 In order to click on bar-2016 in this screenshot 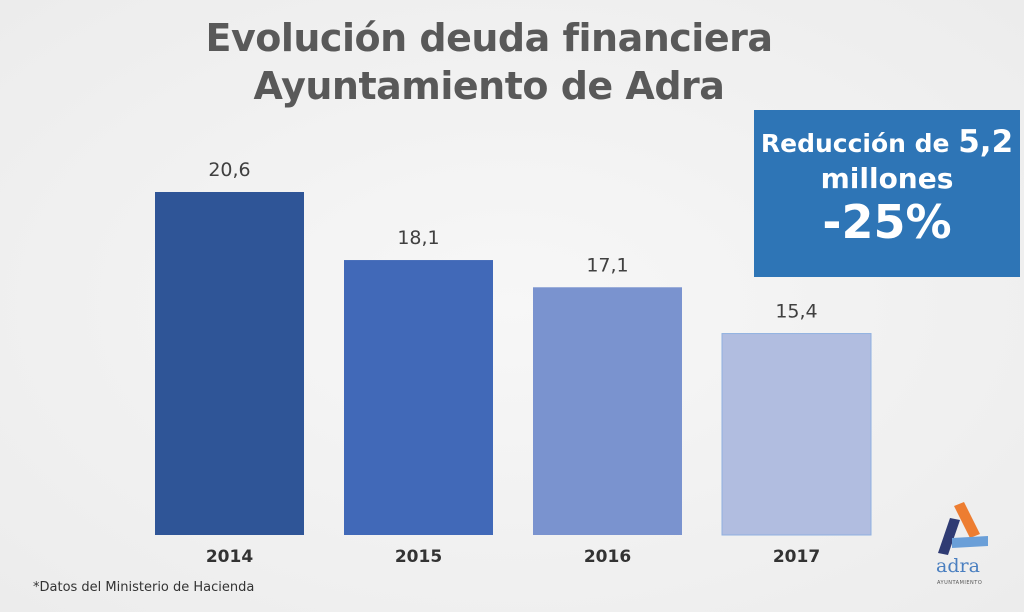, I will do `click(607, 411)`.